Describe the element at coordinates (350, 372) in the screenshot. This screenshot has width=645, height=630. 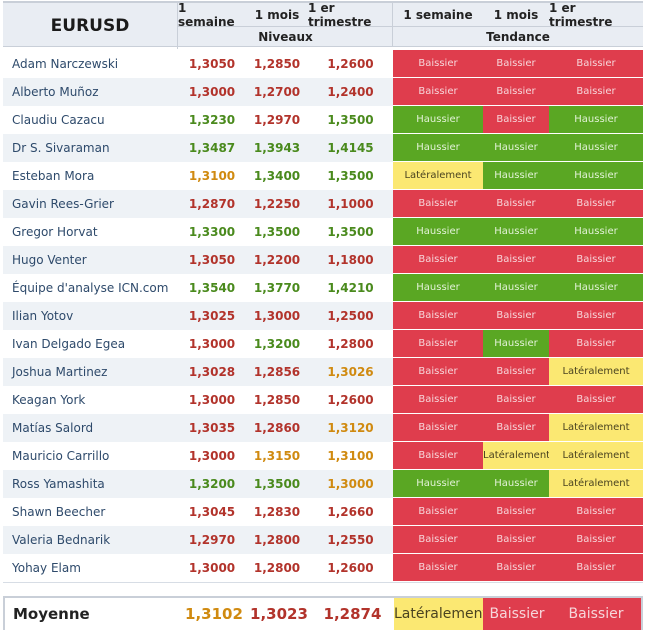
I see `level-quarter: 1,3026` at that location.